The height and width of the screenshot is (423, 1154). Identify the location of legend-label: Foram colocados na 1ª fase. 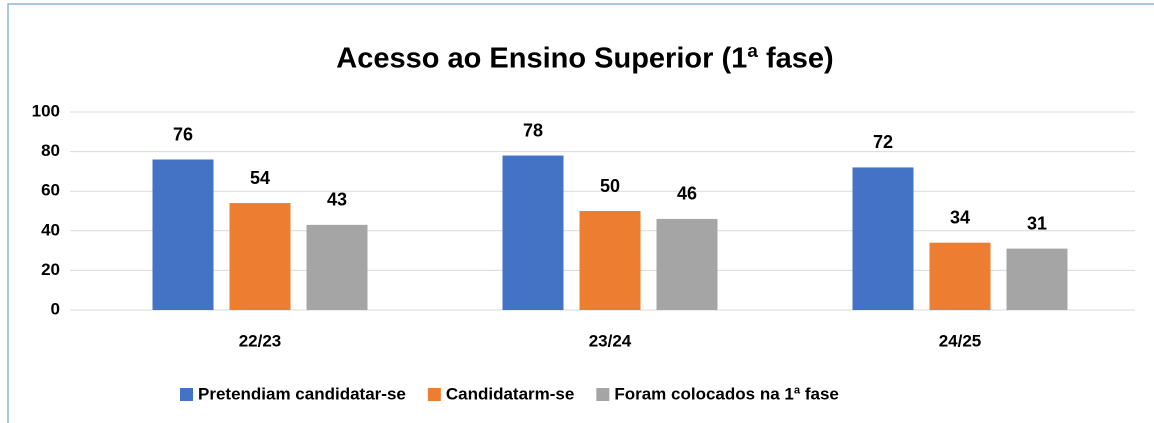
(726, 393).